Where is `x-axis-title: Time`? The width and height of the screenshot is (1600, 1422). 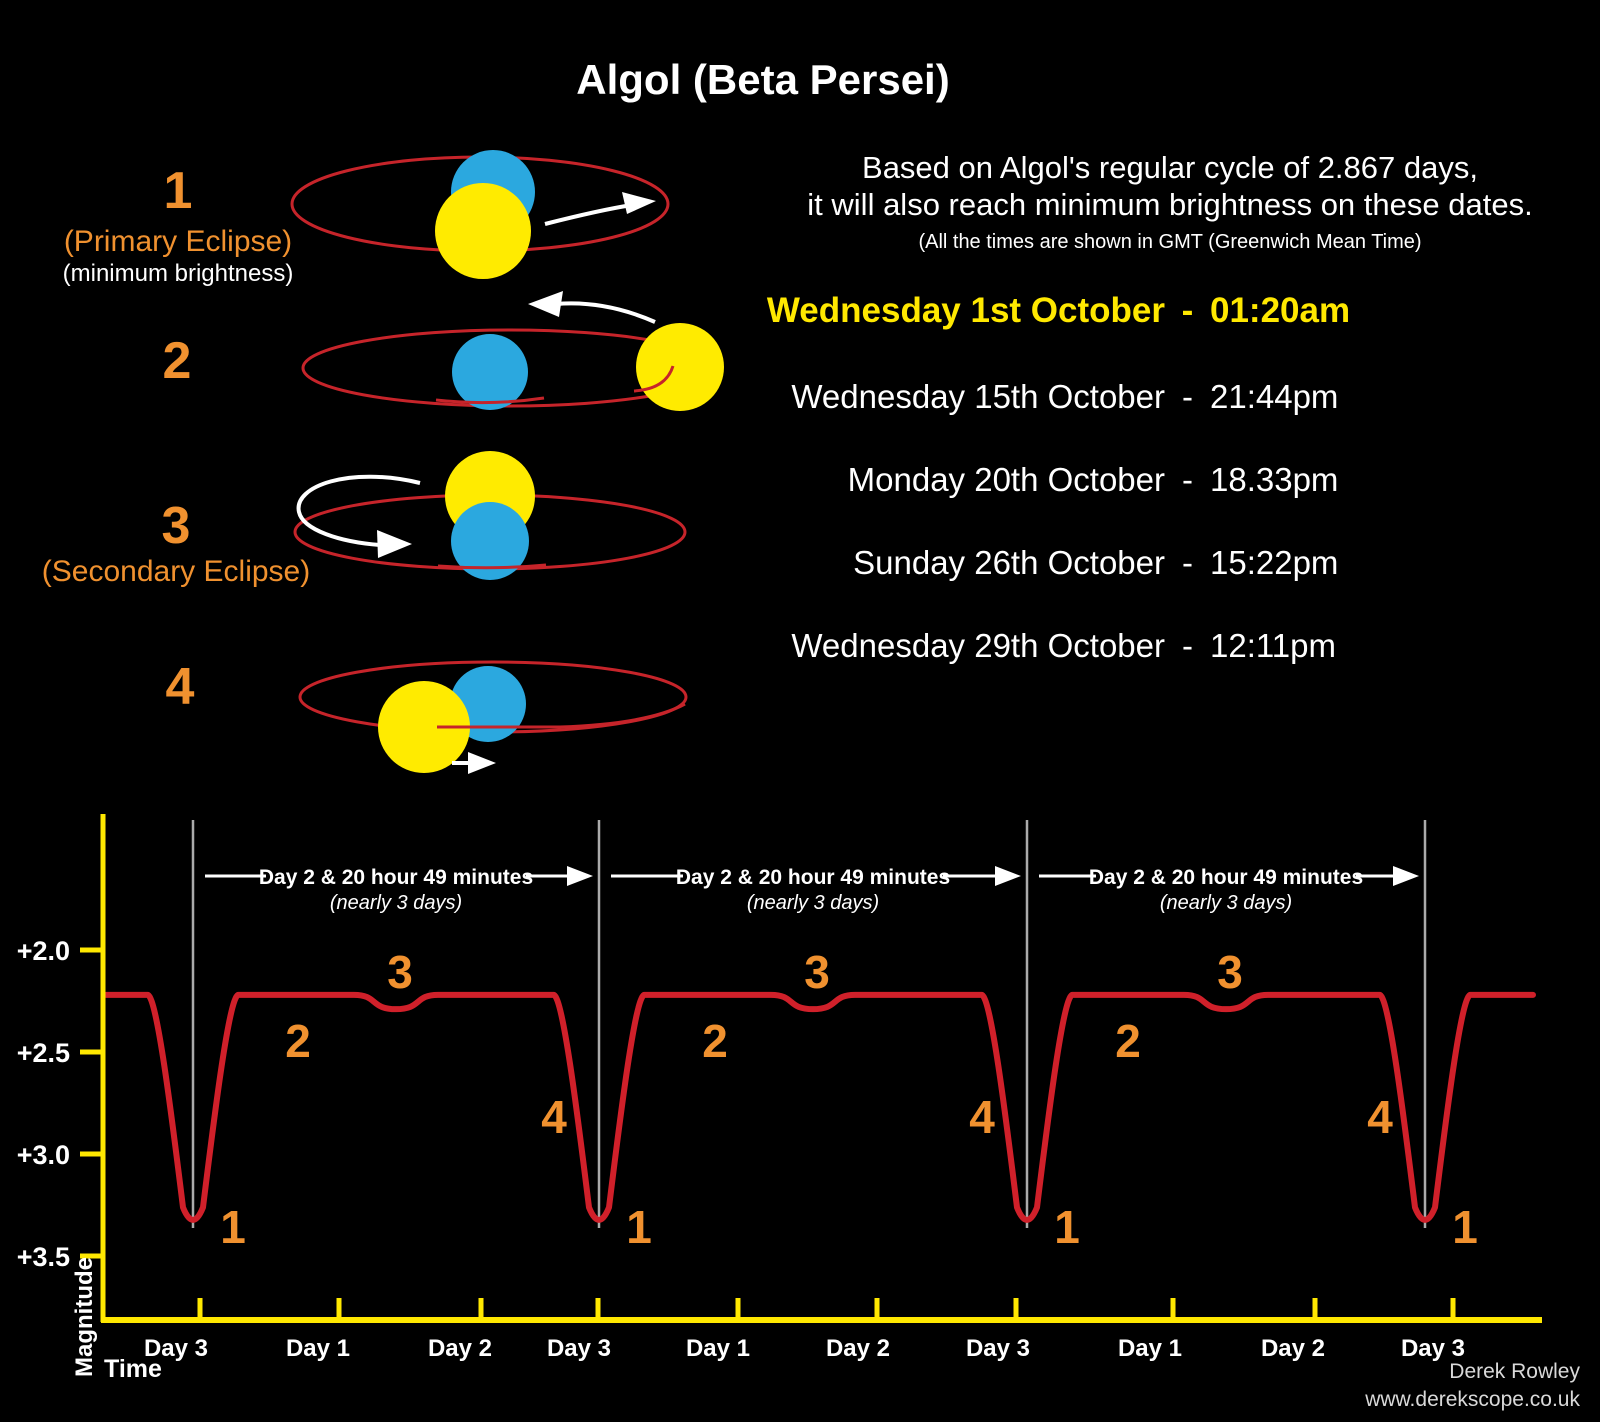
x-axis-title: Time is located at coordinates (133, 1369).